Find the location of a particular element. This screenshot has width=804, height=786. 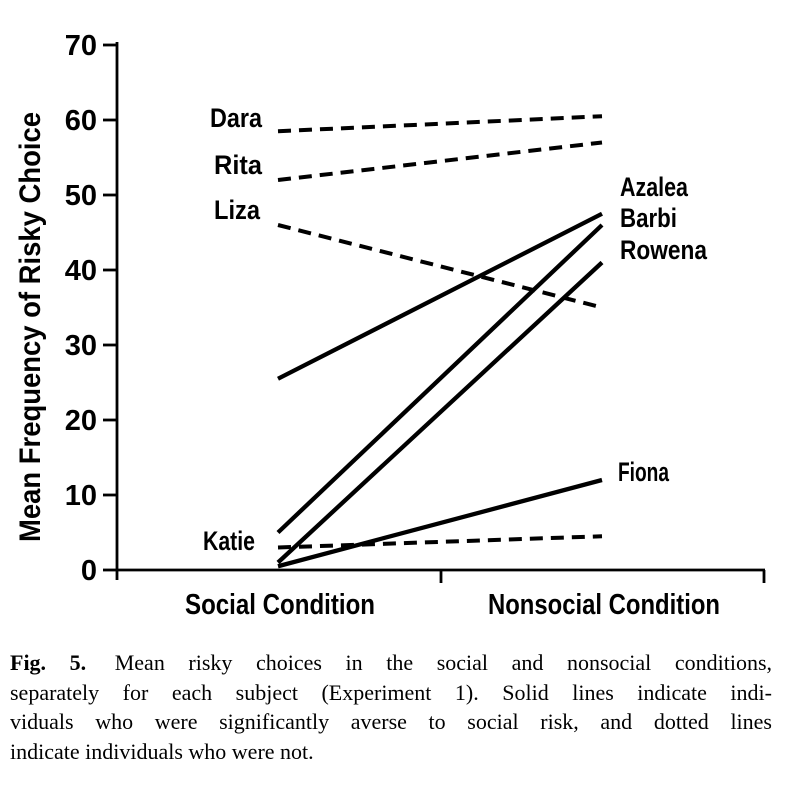

y-axis-title: Mean Frequency of Risky Choice is located at coordinates (30, 327).